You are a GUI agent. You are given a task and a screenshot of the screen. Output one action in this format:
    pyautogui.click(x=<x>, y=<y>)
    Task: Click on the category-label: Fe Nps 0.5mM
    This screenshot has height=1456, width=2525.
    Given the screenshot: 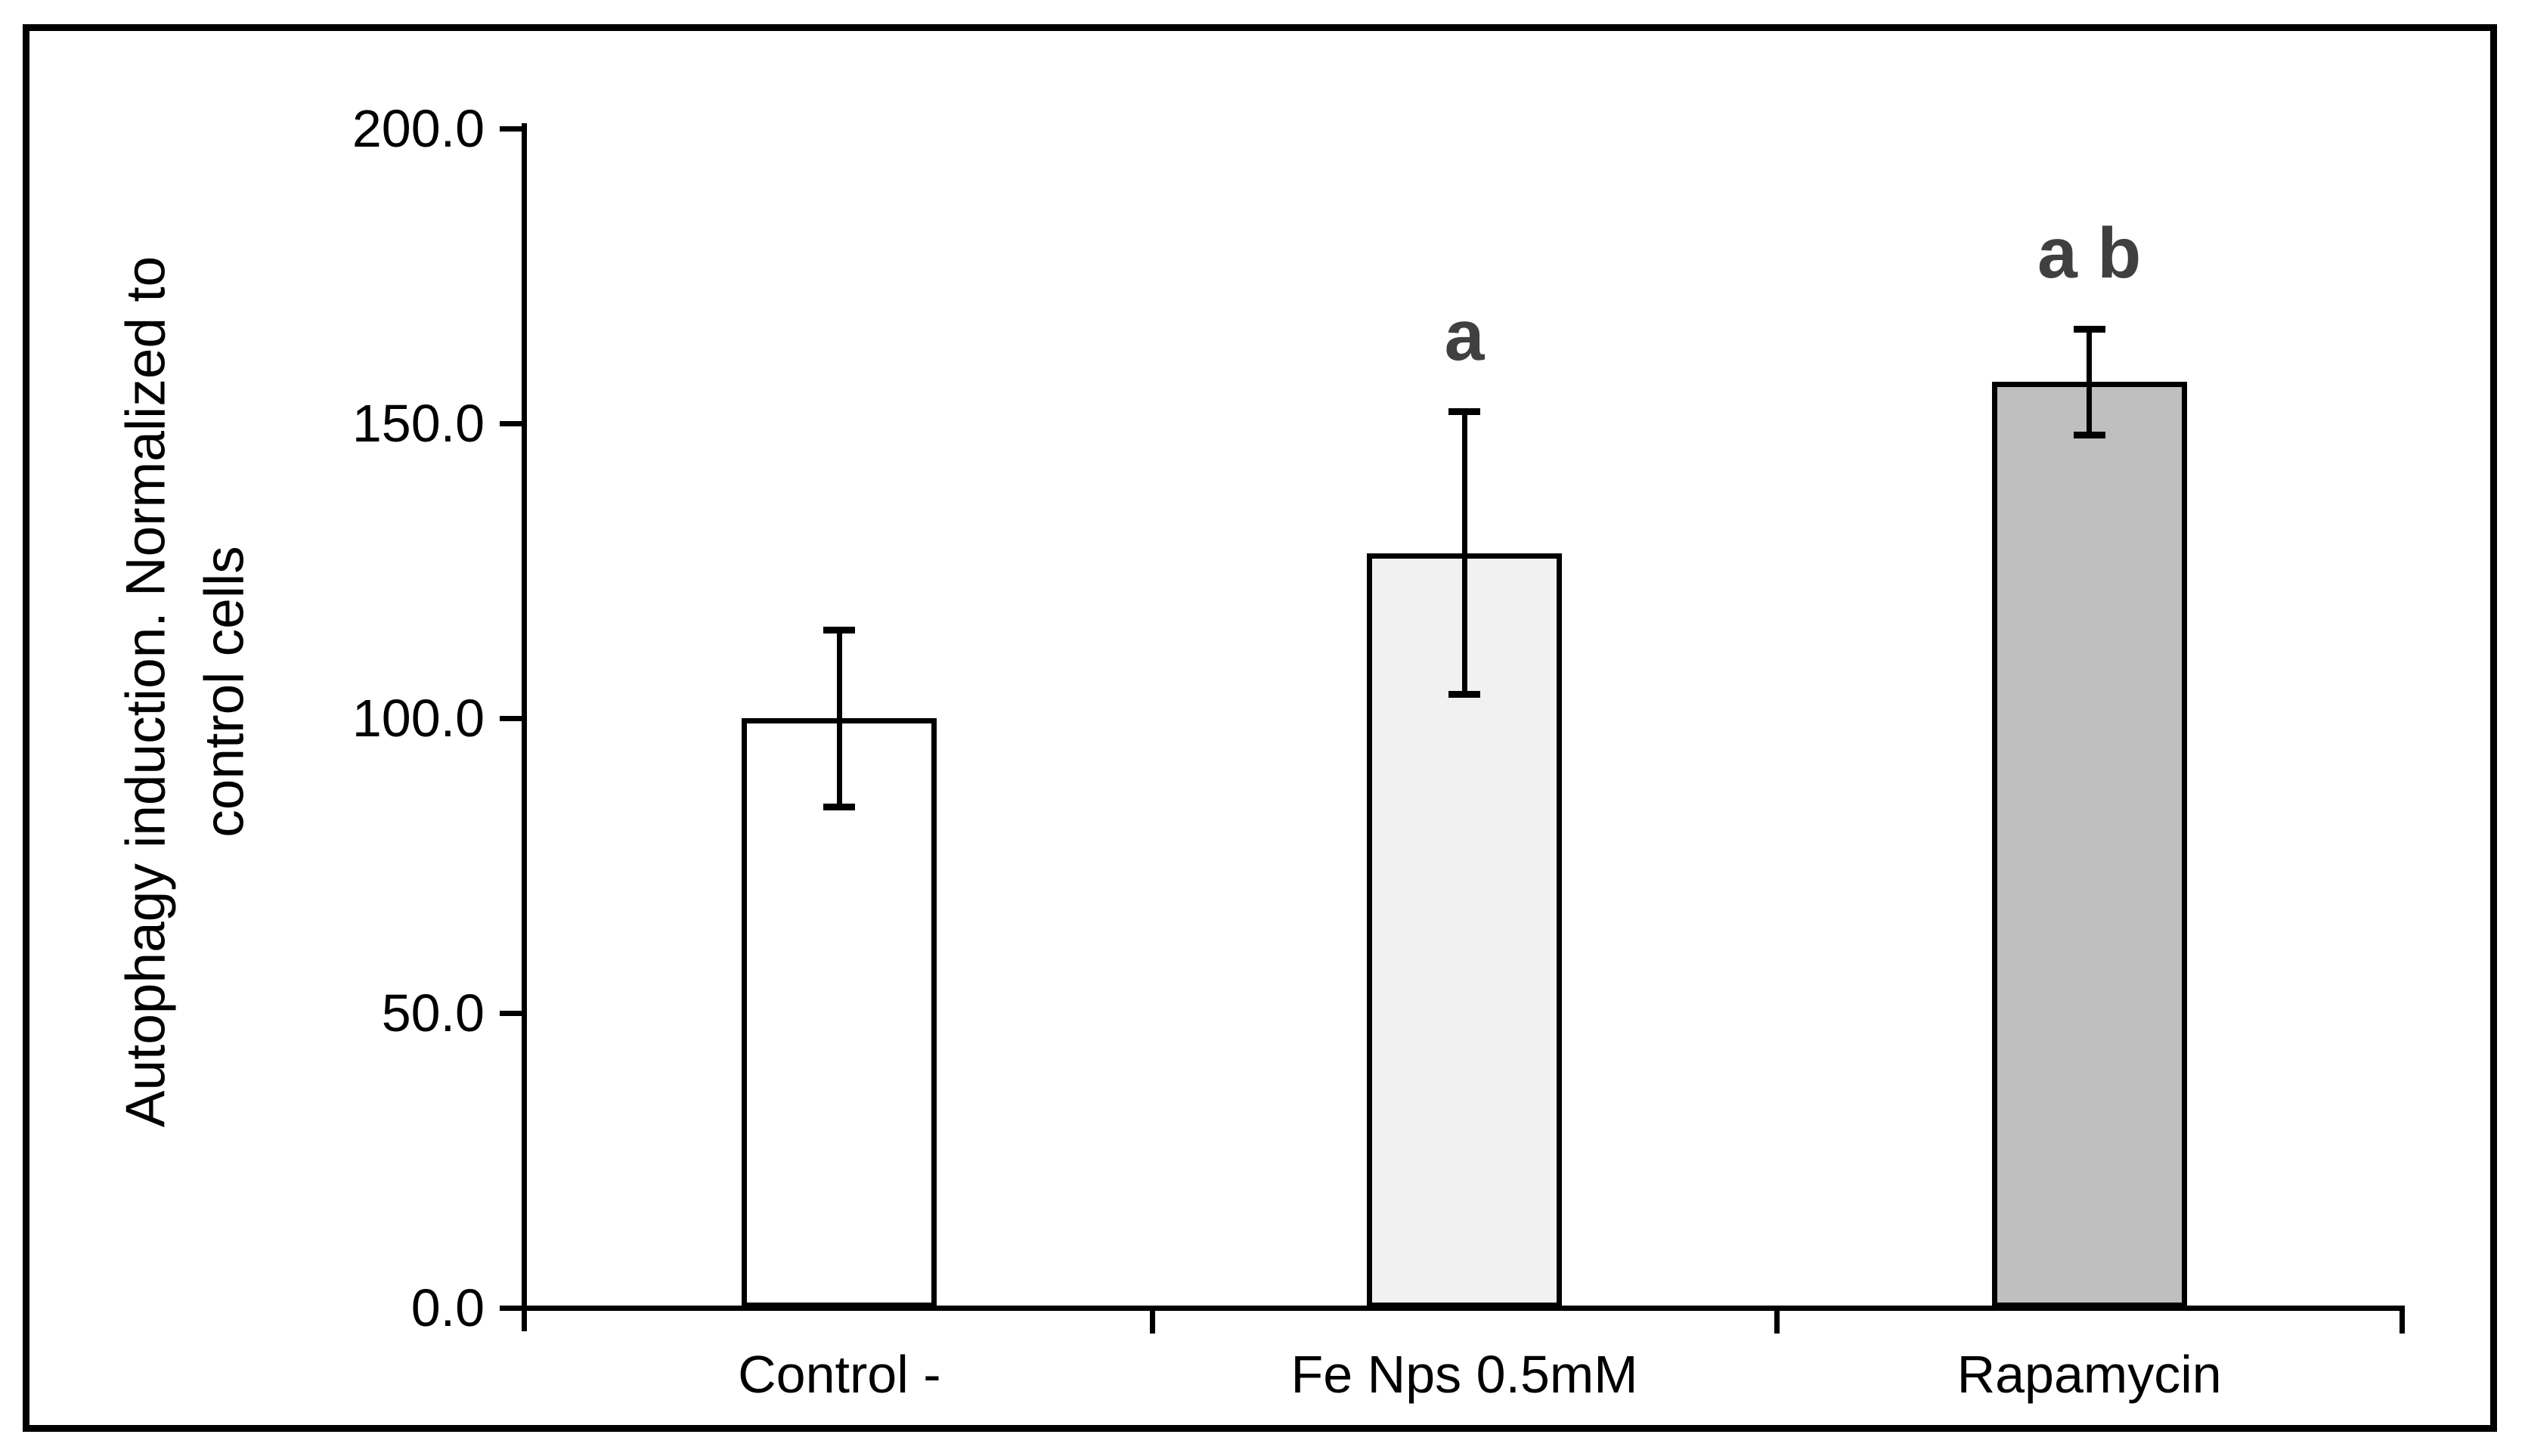 What is the action you would take?
    pyautogui.click(x=1464, y=1374)
    